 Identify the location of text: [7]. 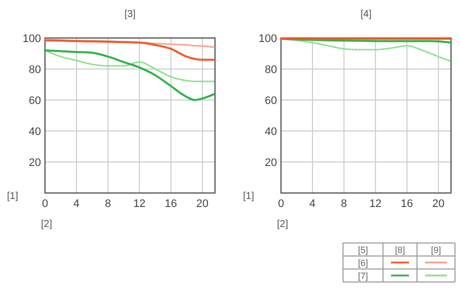
(363, 276).